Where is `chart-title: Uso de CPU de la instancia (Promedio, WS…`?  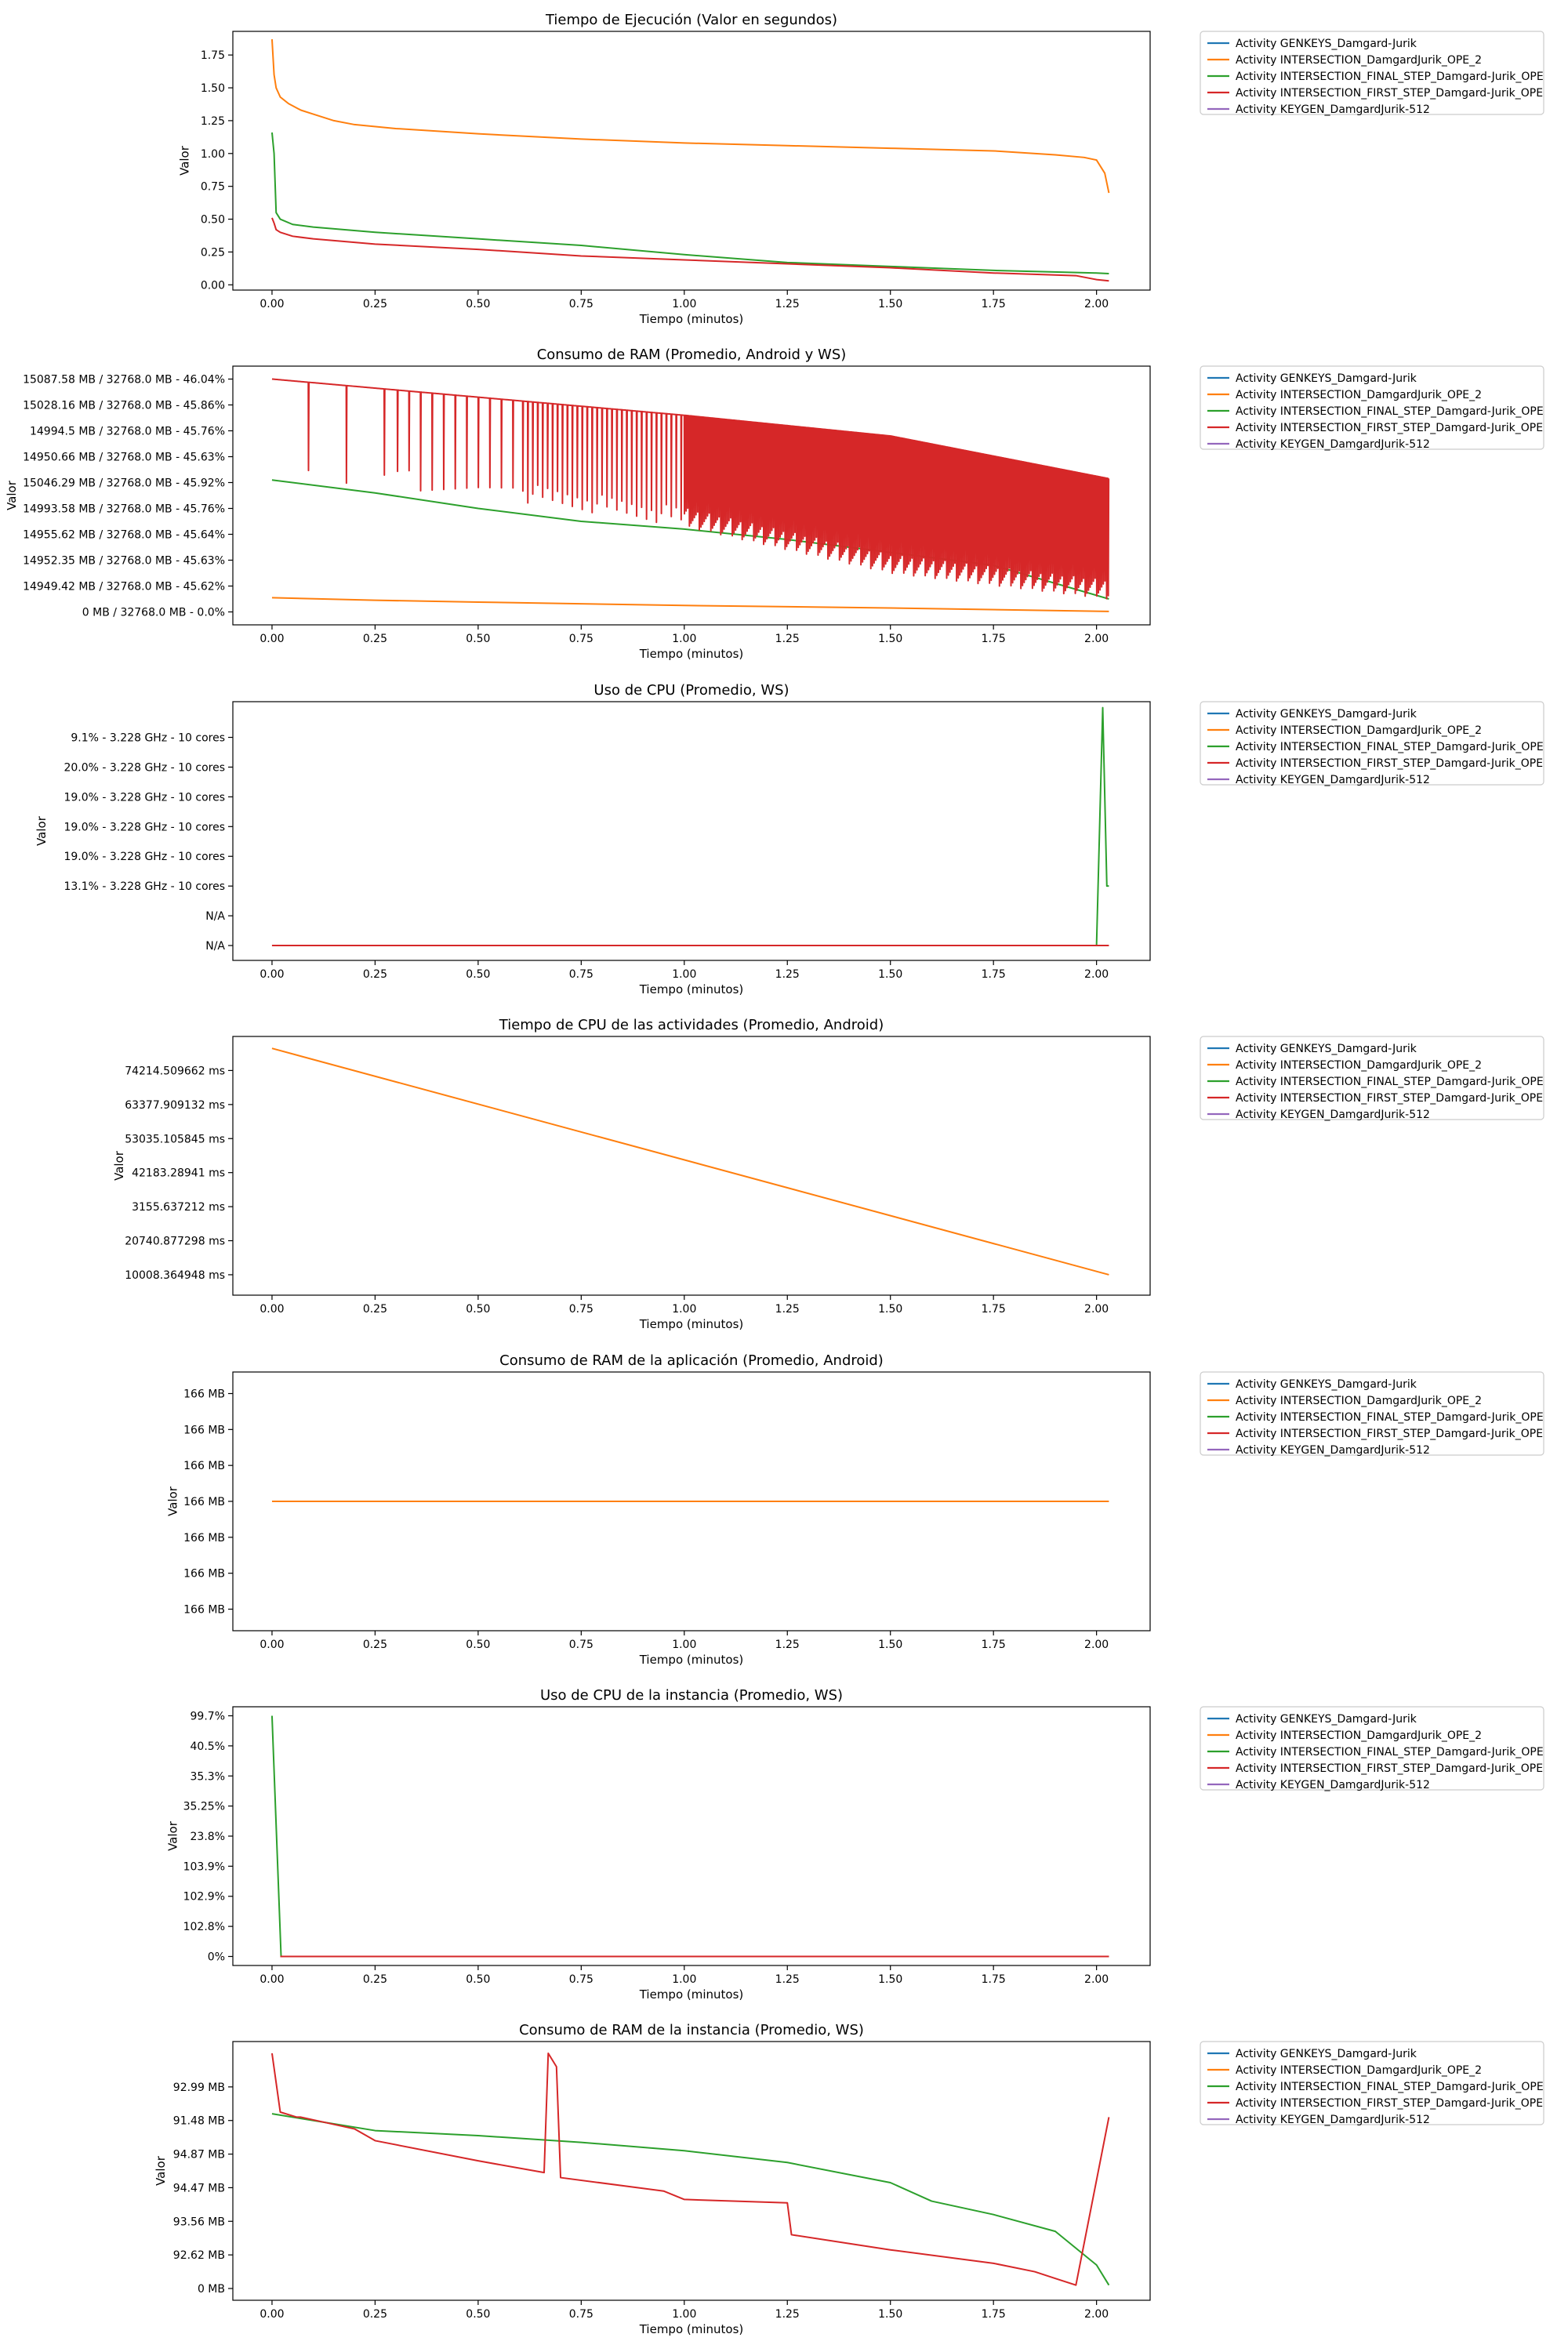
chart-title: Uso de CPU de la instancia (Promedio, WS… is located at coordinates (691, 1695).